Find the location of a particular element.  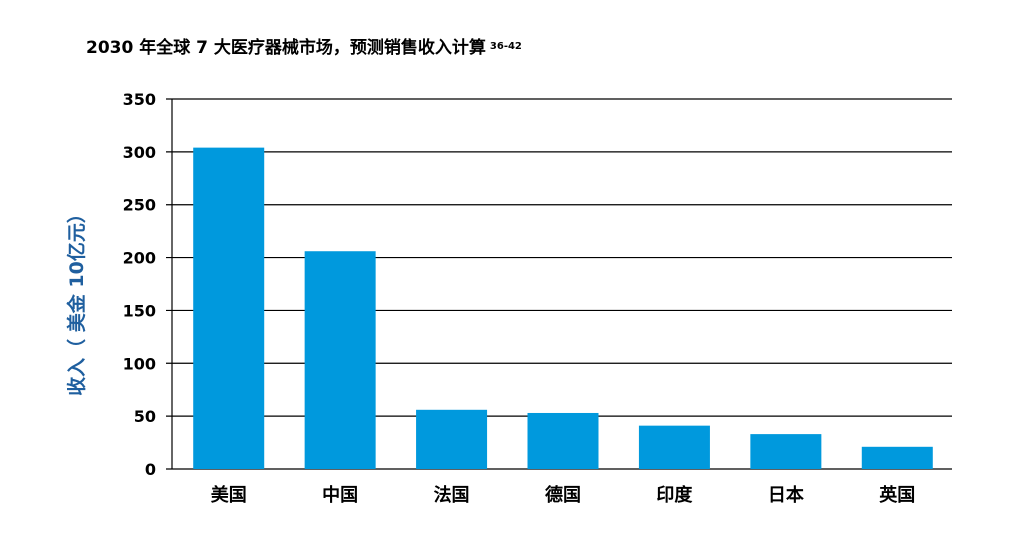

y-tick-label: 350 is located at coordinates (139, 99).